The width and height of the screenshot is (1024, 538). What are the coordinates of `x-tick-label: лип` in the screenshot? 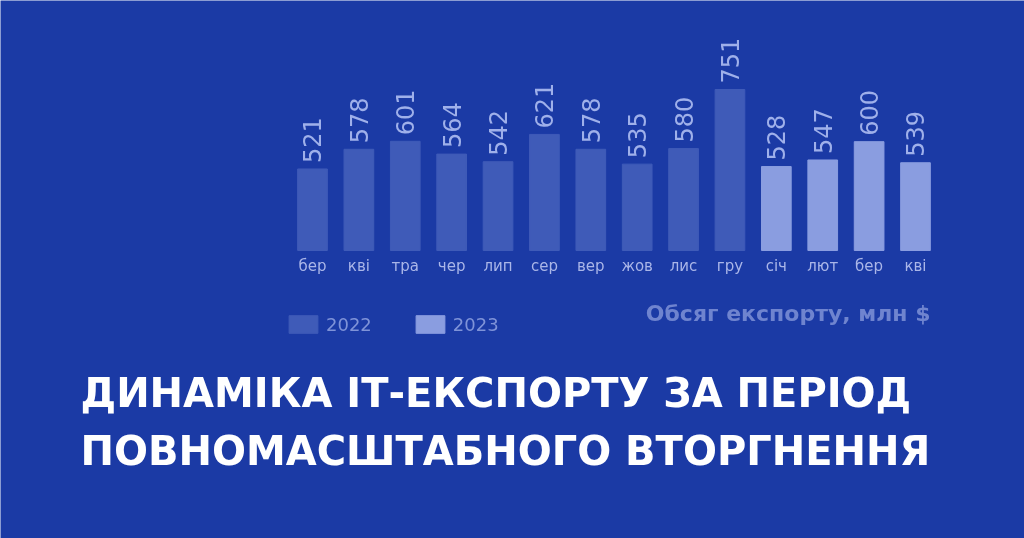 It's located at (498, 265).